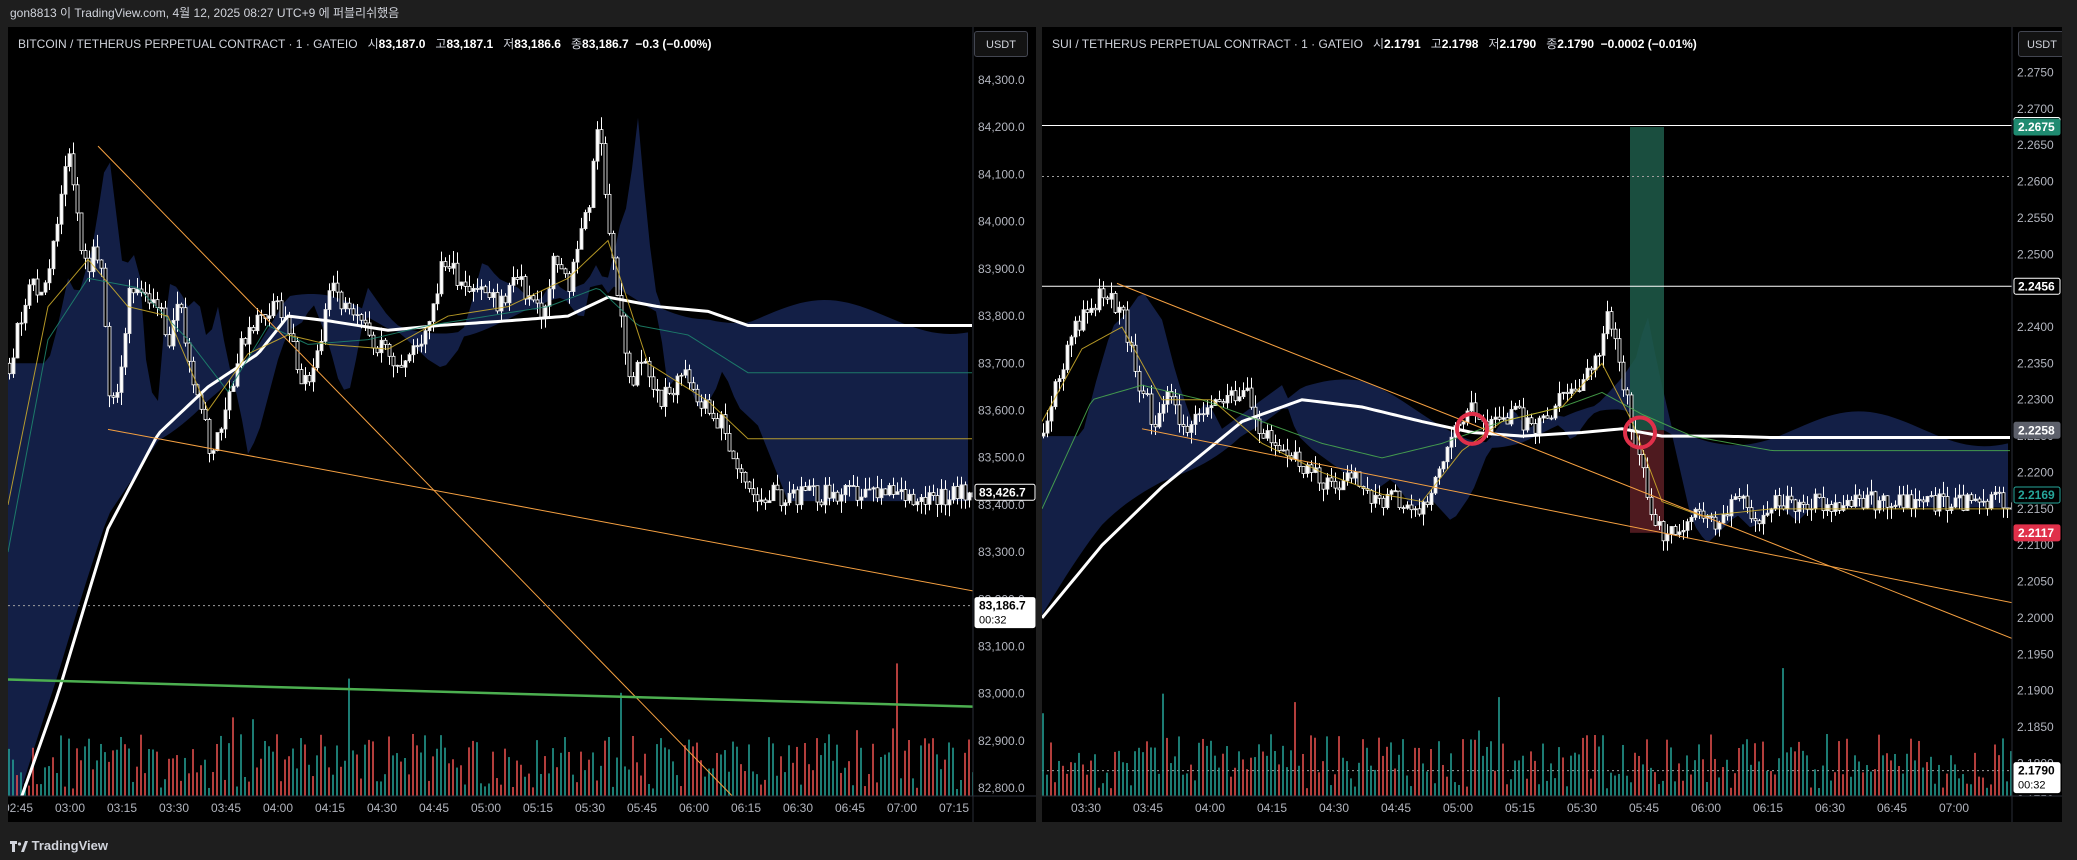 The width and height of the screenshot is (2077, 860). Describe the element at coordinates (1892, 808) in the screenshot. I see `x-tick-label: 06:45` at that location.